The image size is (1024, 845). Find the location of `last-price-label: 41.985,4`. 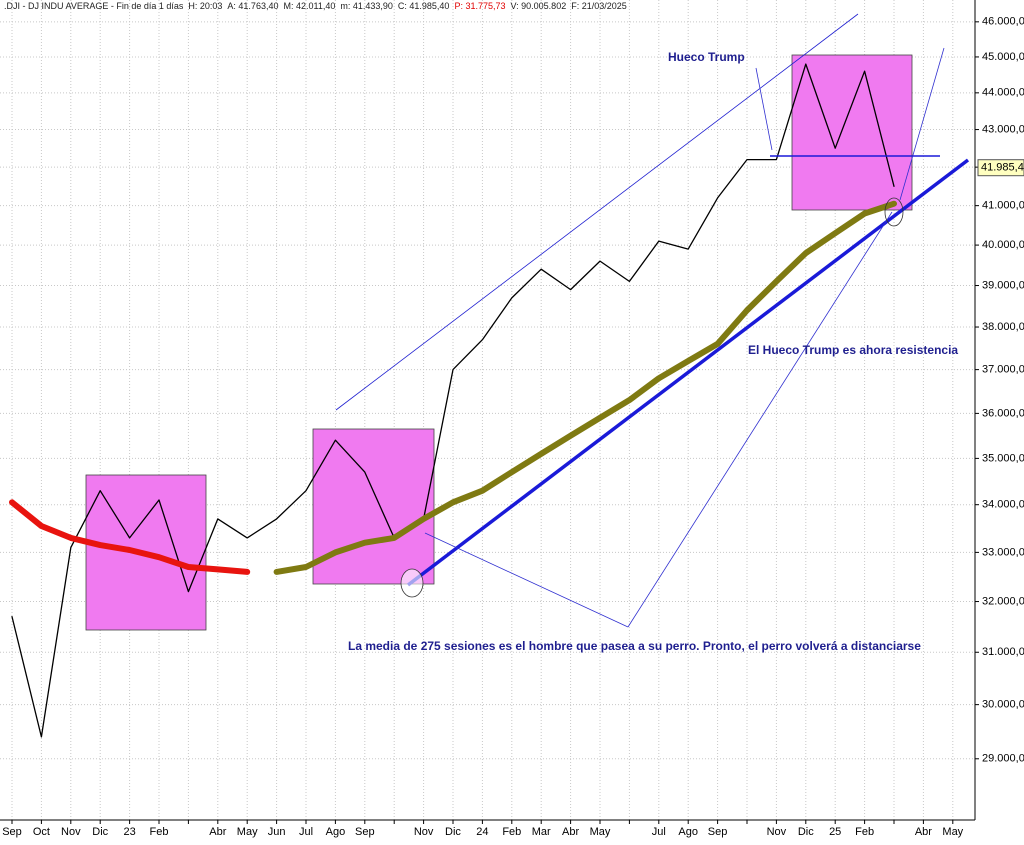

last-price-label: 41.985,4 is located at coordinates (1002, 168).